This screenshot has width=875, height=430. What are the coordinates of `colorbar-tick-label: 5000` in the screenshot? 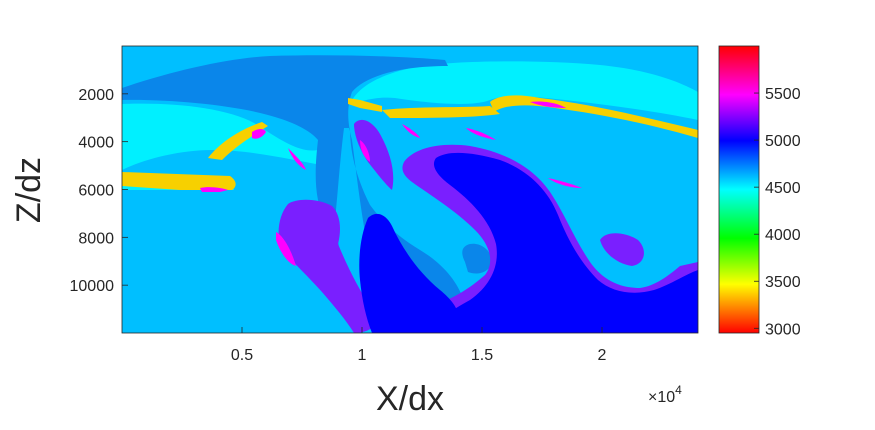 It's located at (783, 141).